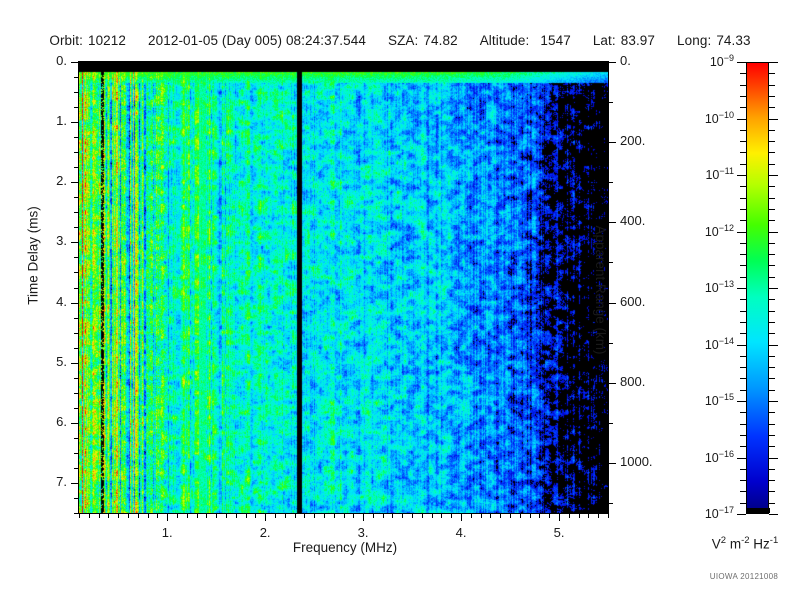 The height and width of the screenshot is (600, 800). I want to click on y2-axis-title: Apparent Range (km), so click(600, 290).